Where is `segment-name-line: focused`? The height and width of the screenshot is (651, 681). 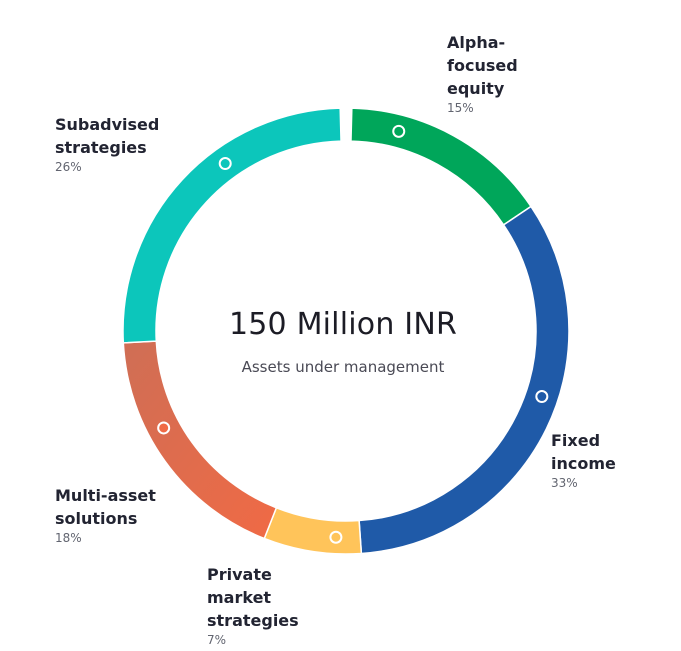 segment-name-line: focused is located at coordinates (482, 65).